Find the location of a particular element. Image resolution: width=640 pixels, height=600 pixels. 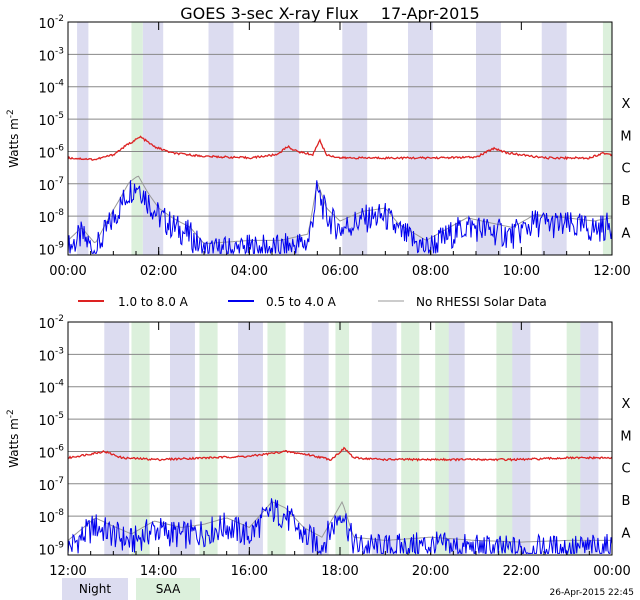

chart-title: GOES 3-sec X-ray Flux 17-Apr-2015 is located at coordinates (329, 13).